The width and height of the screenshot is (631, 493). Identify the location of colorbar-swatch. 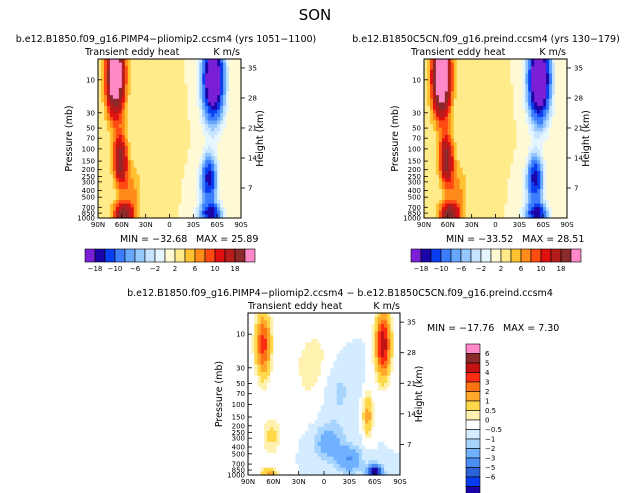
(150, 255).